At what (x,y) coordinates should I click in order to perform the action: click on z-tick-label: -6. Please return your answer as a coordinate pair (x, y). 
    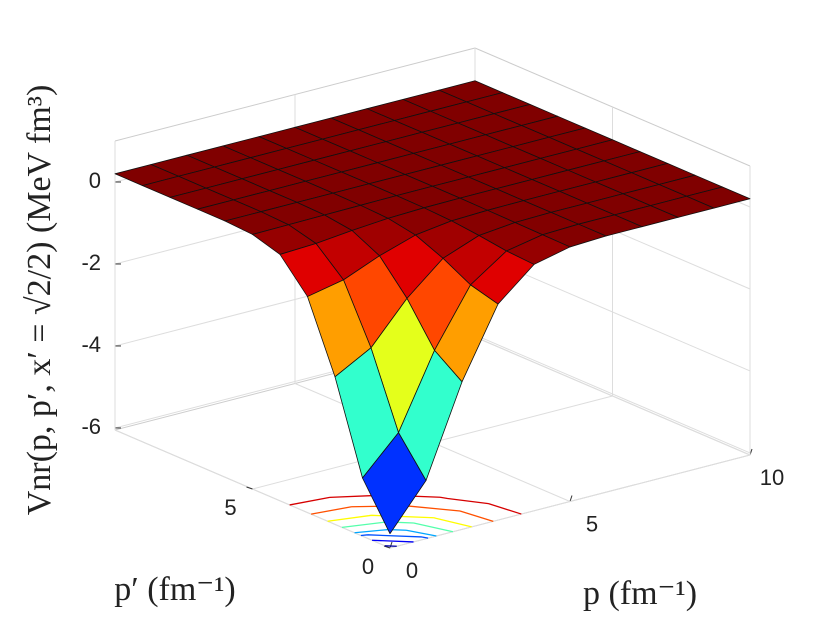
    Looking at the image, I should click on (91, 426).